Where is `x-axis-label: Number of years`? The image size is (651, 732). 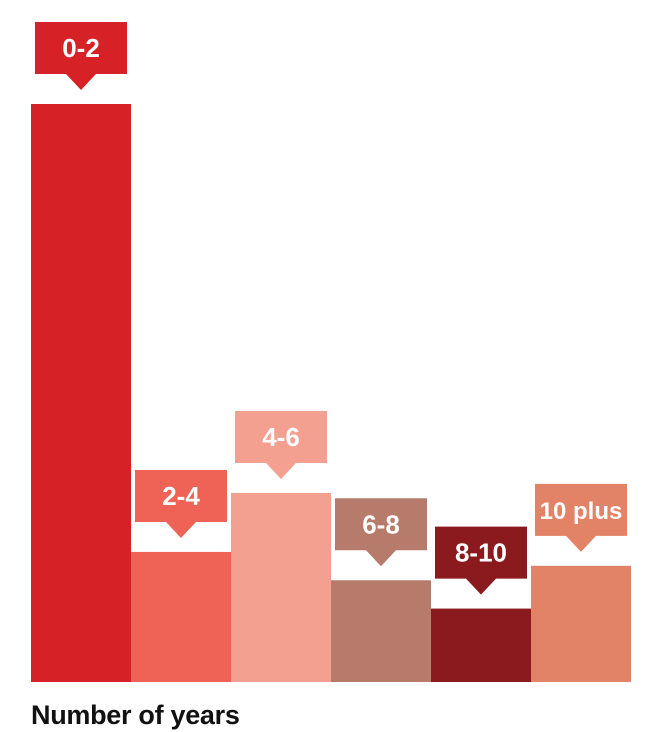 x-axis-label: Number of years is located at coordinates (135, 715).